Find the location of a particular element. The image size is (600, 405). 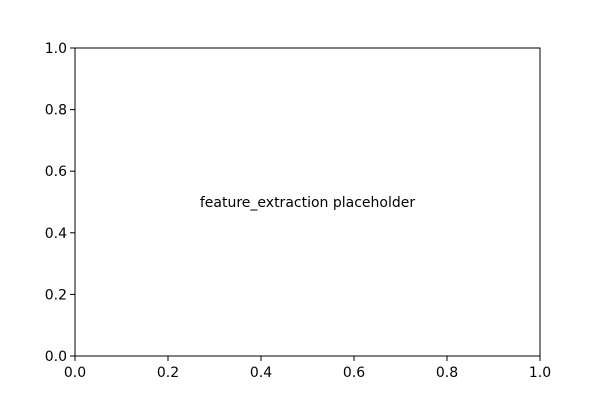

x-axis: 0.0 0.2 0.4 0.6 0.8 1.0 is located at coordinates (307, 368).